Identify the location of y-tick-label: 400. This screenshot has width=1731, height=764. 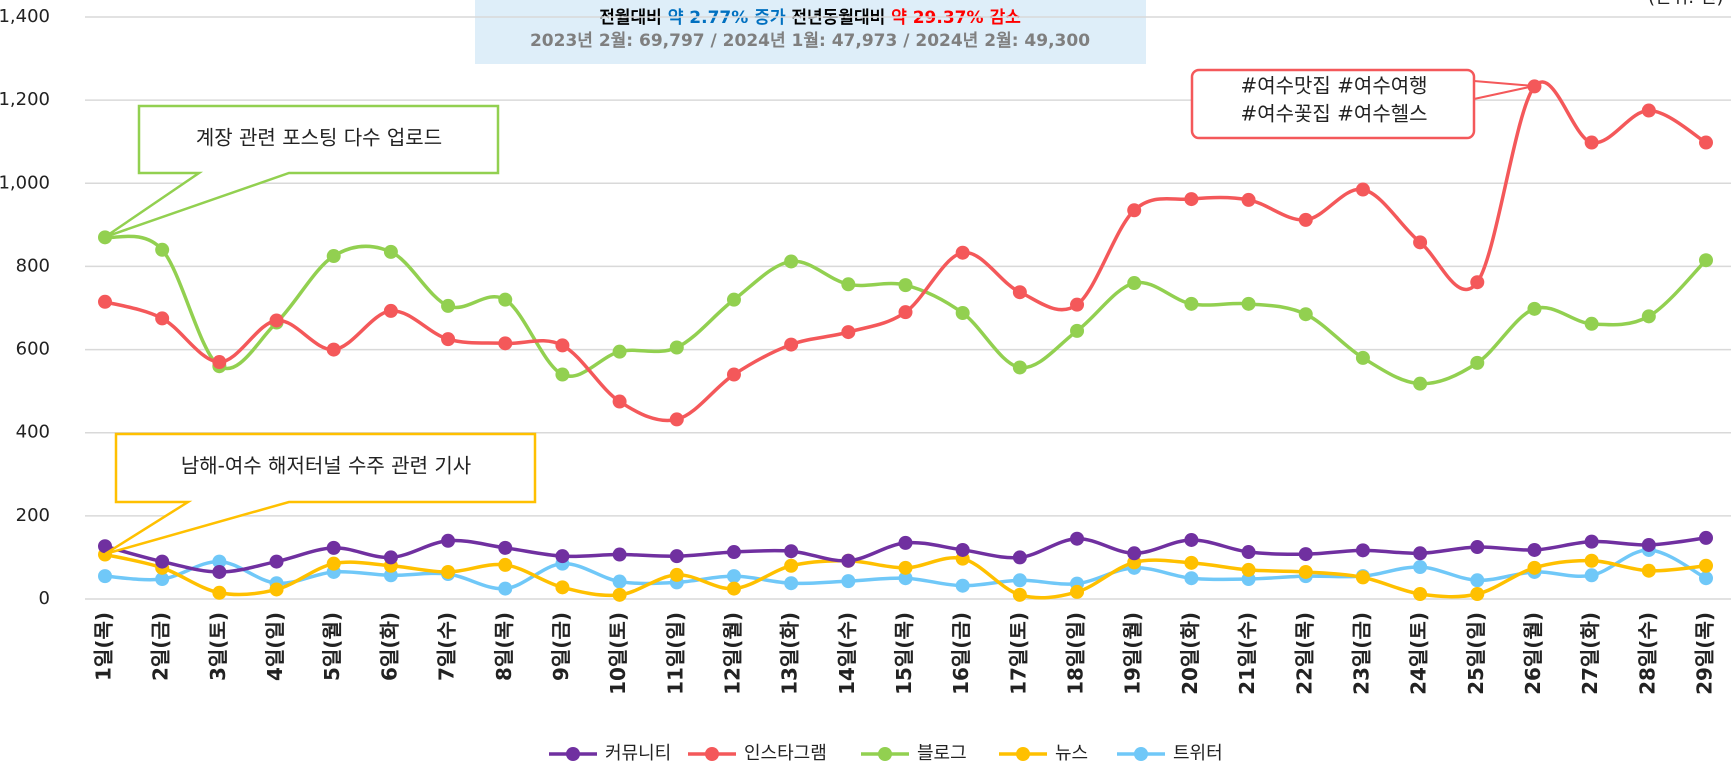
(33, 432).